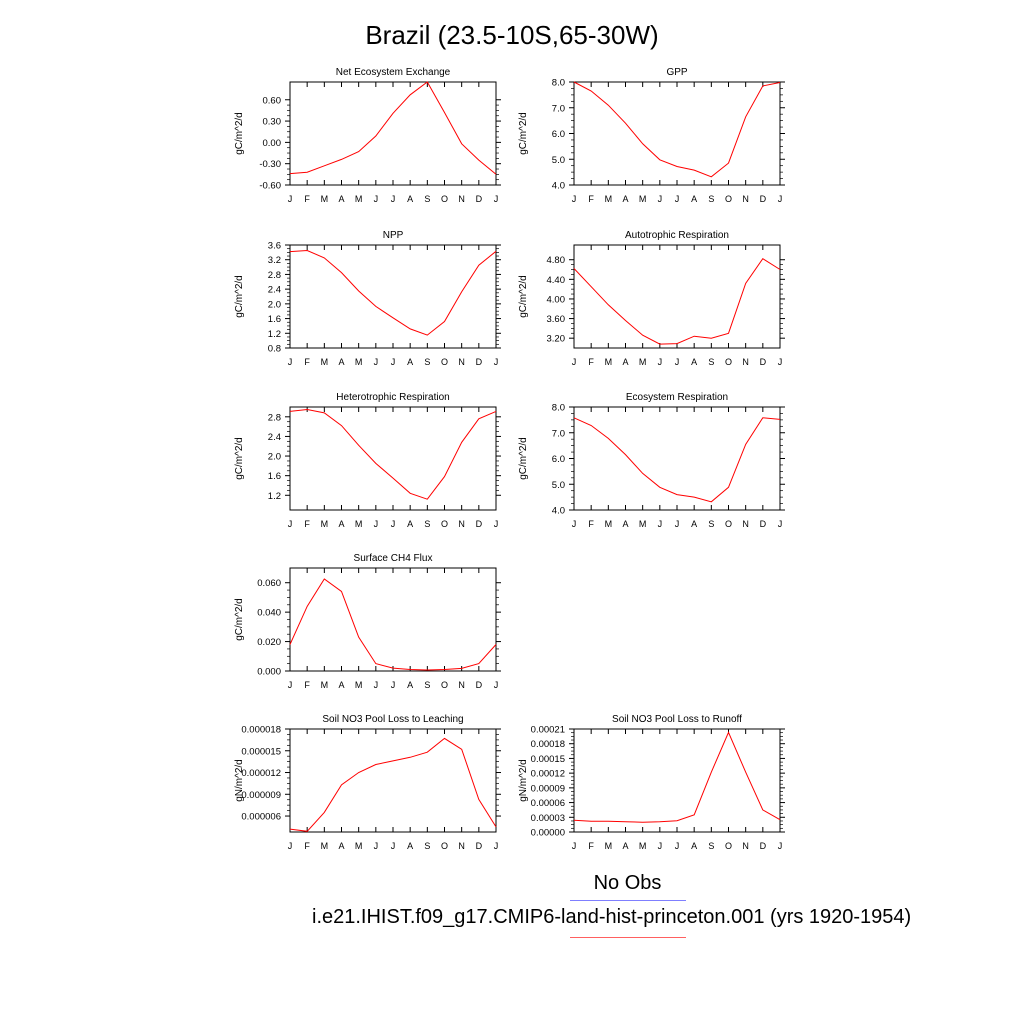 The image size is (1024, 1024). I want to click on chart-title: Autotrophic Respiration, so click(677, 235).